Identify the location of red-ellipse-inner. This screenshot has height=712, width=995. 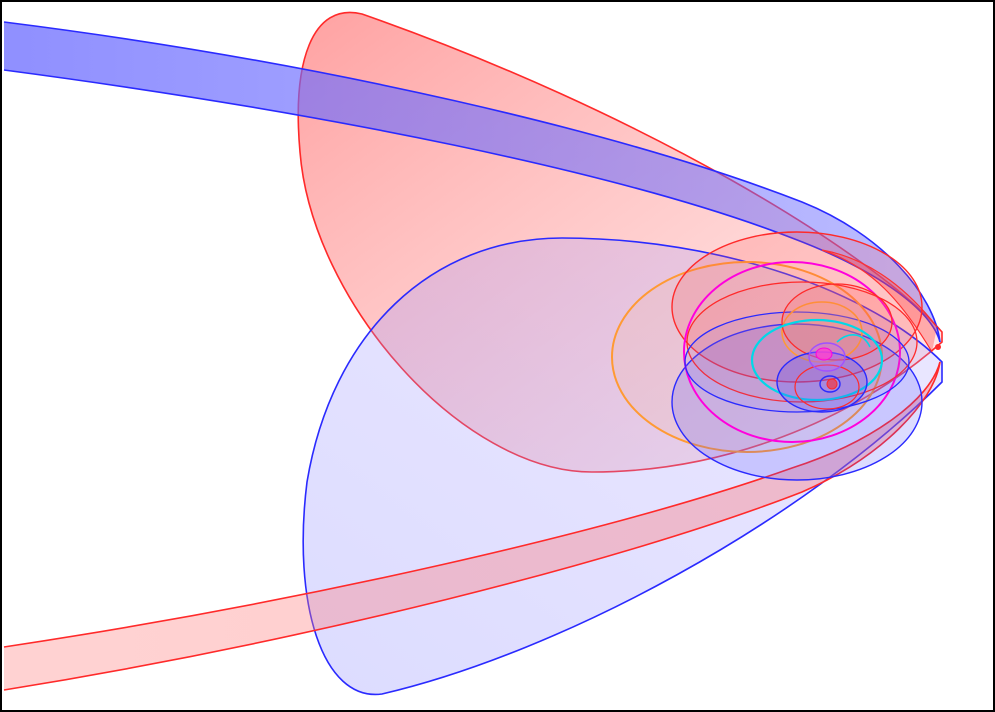
(802, 342).